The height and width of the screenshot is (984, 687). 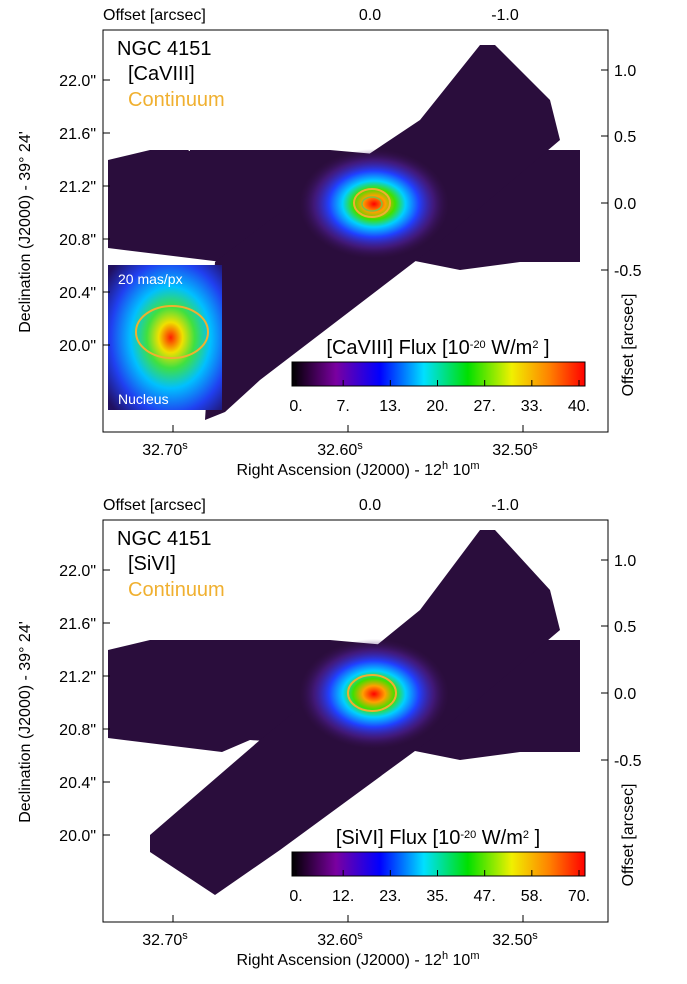 What do you see at coordinates (170, 143) in the screenshot?
I see `scale-note: 50 mas/px` at bounding box center [170, 143].